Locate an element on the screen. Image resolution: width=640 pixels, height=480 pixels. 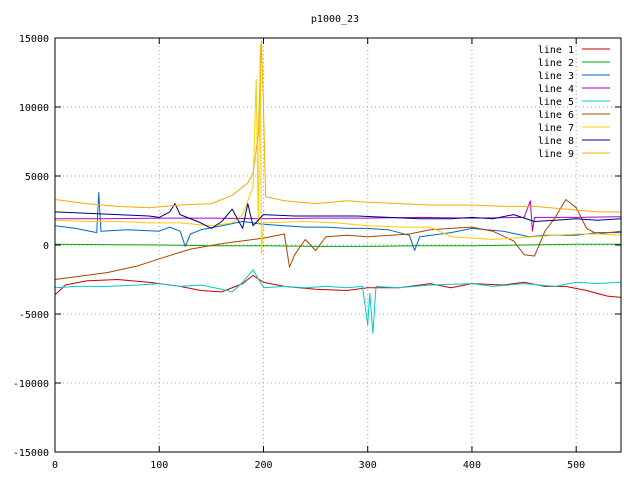
legend-label: line 4 is located at coordinates (556, 89).